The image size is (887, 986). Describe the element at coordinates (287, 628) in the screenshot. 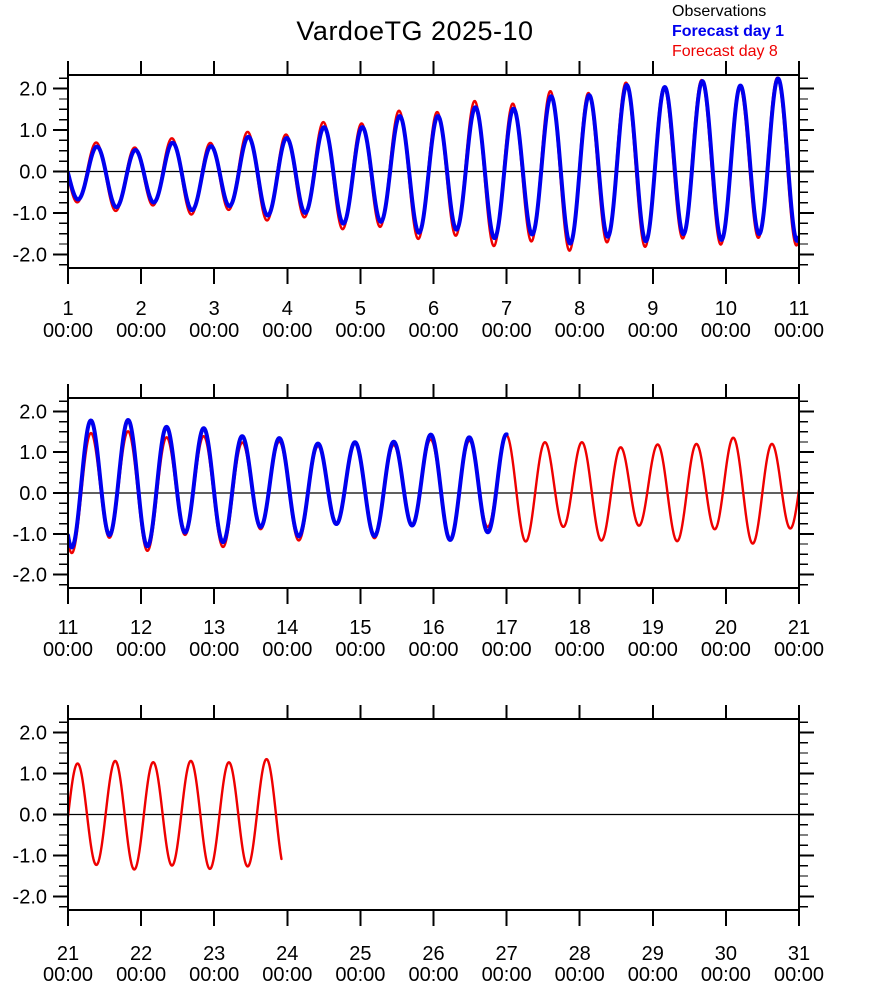

I see `x-tick-day-label: 14` at that location.